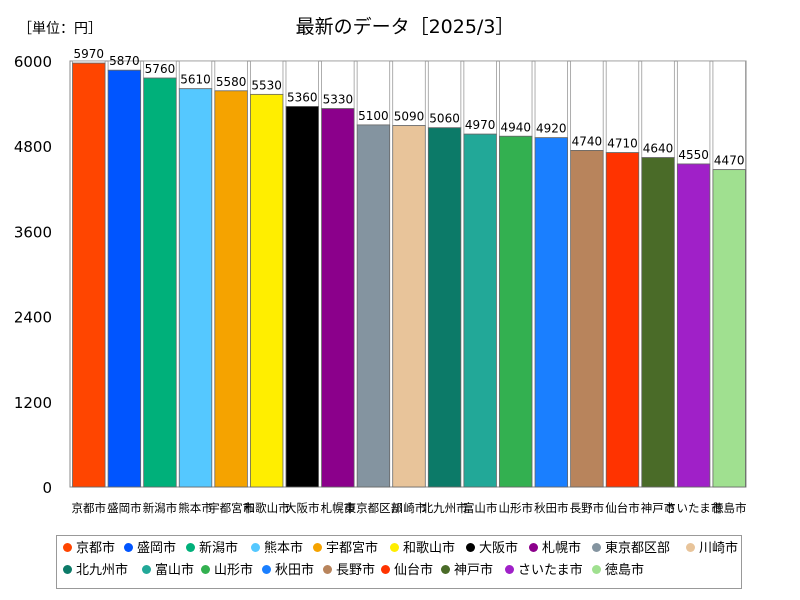 The height and width of the screenshot is (600, 800). I want to click on x-tick-label: 川崎市, so click(409, 508).